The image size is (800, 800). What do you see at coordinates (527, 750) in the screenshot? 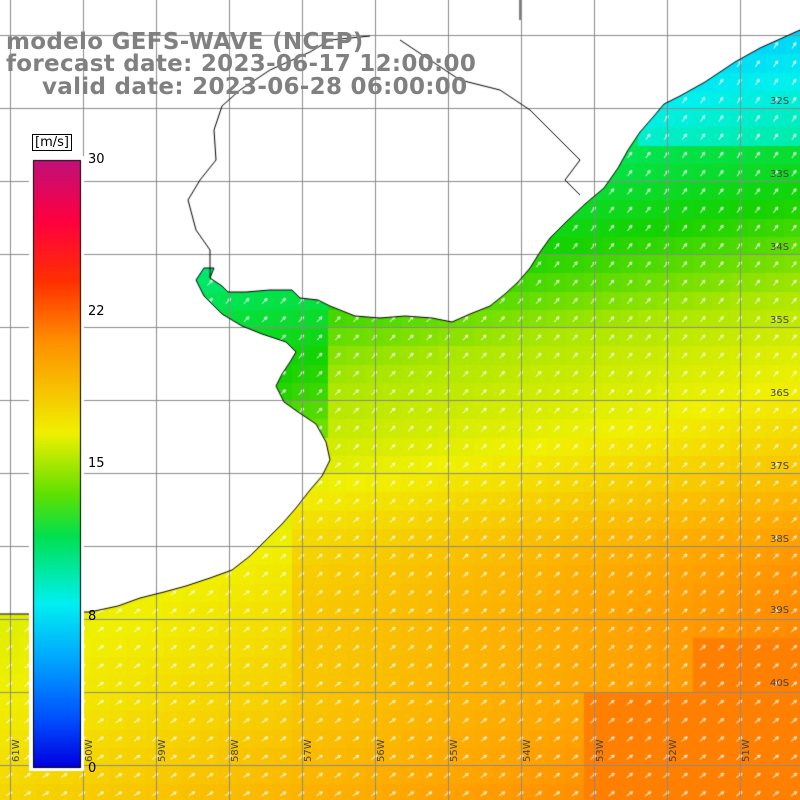
I see `lon-label-54w: 54W` at bounding box center [527, 750].